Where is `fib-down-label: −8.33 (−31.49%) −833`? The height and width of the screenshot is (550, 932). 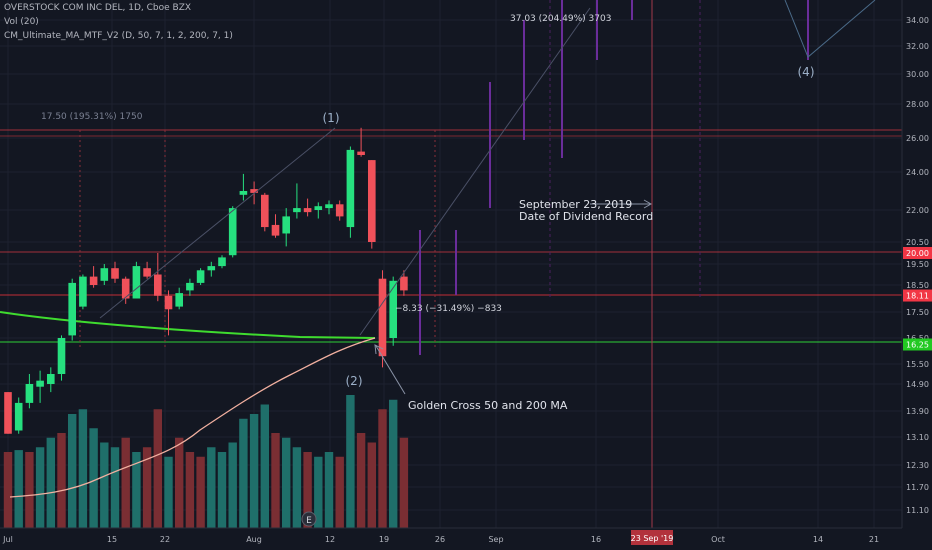 fib-down-label: −8.33 (−31.49%) −833 is located at coordinates (448, 309).